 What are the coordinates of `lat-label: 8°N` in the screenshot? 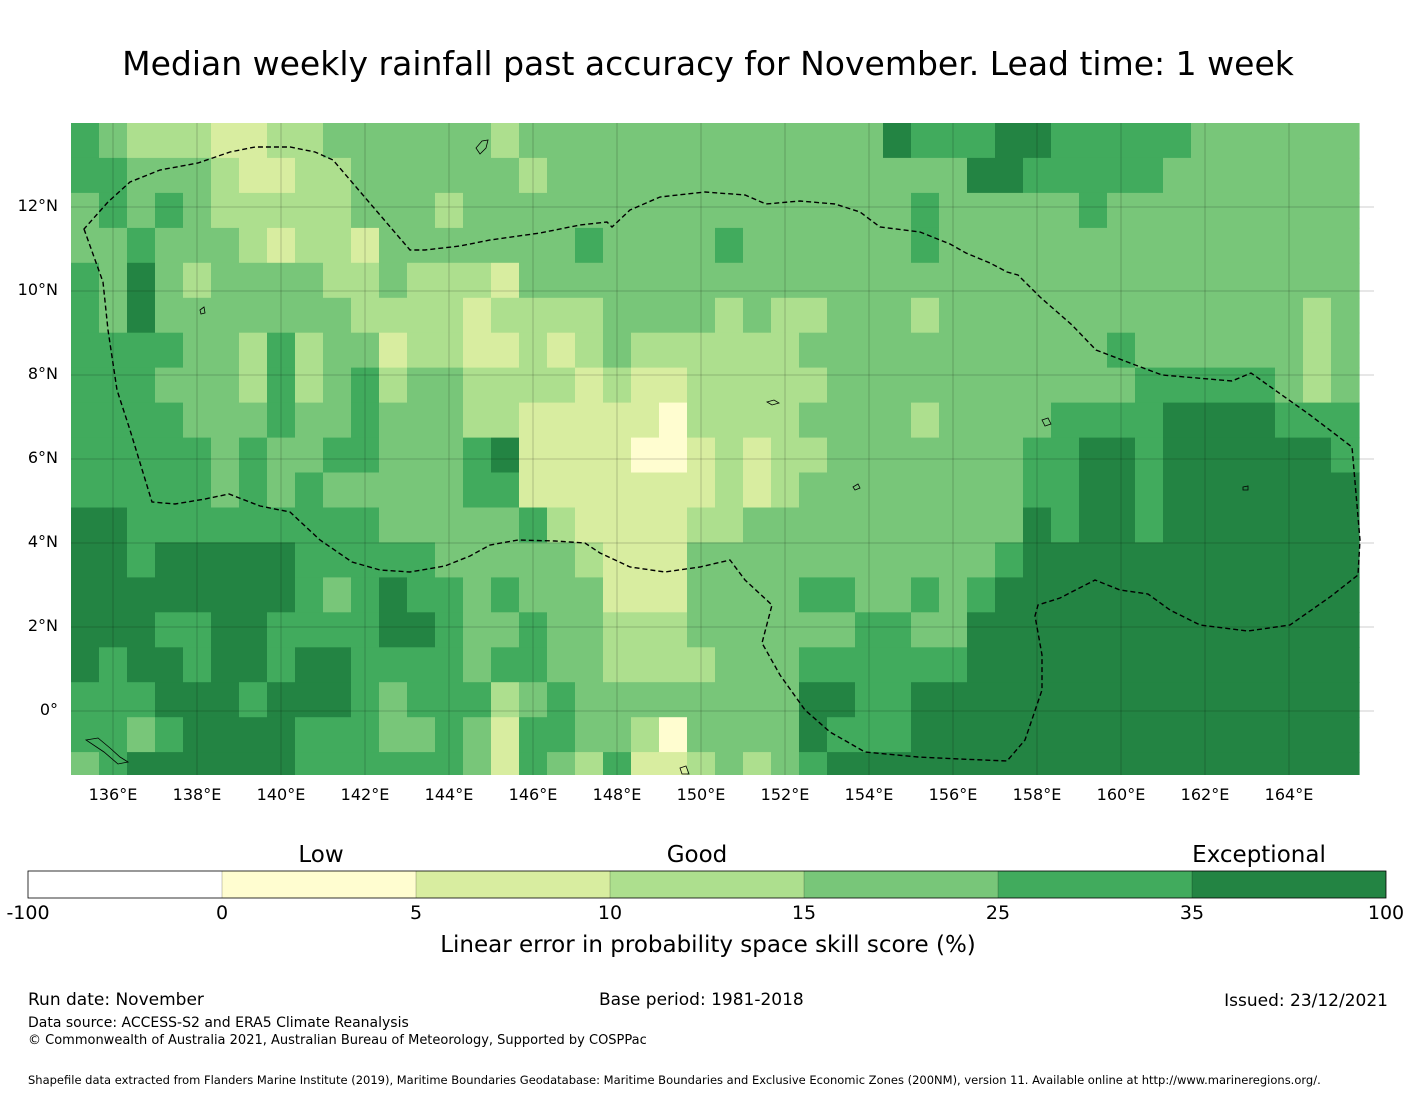 It's located at (42, 373).